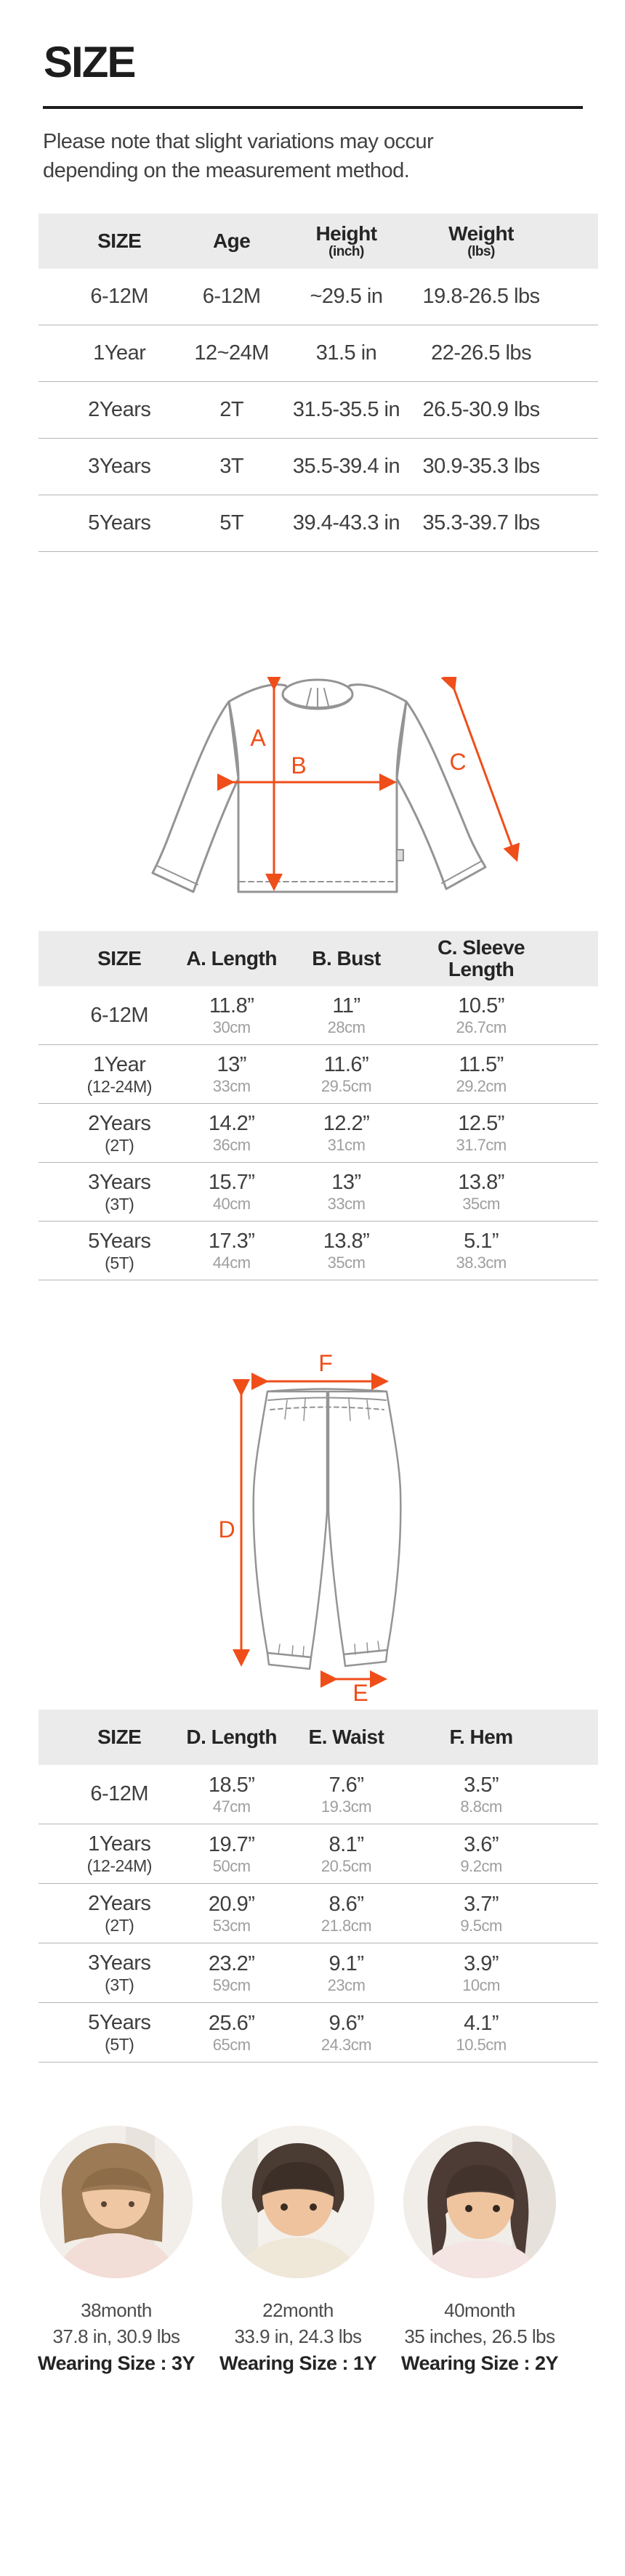  Describe the element at coordinates (481, 1015) in the screenshot. I see `sleeve-cell: 10.5” 26.7cm` at that location.